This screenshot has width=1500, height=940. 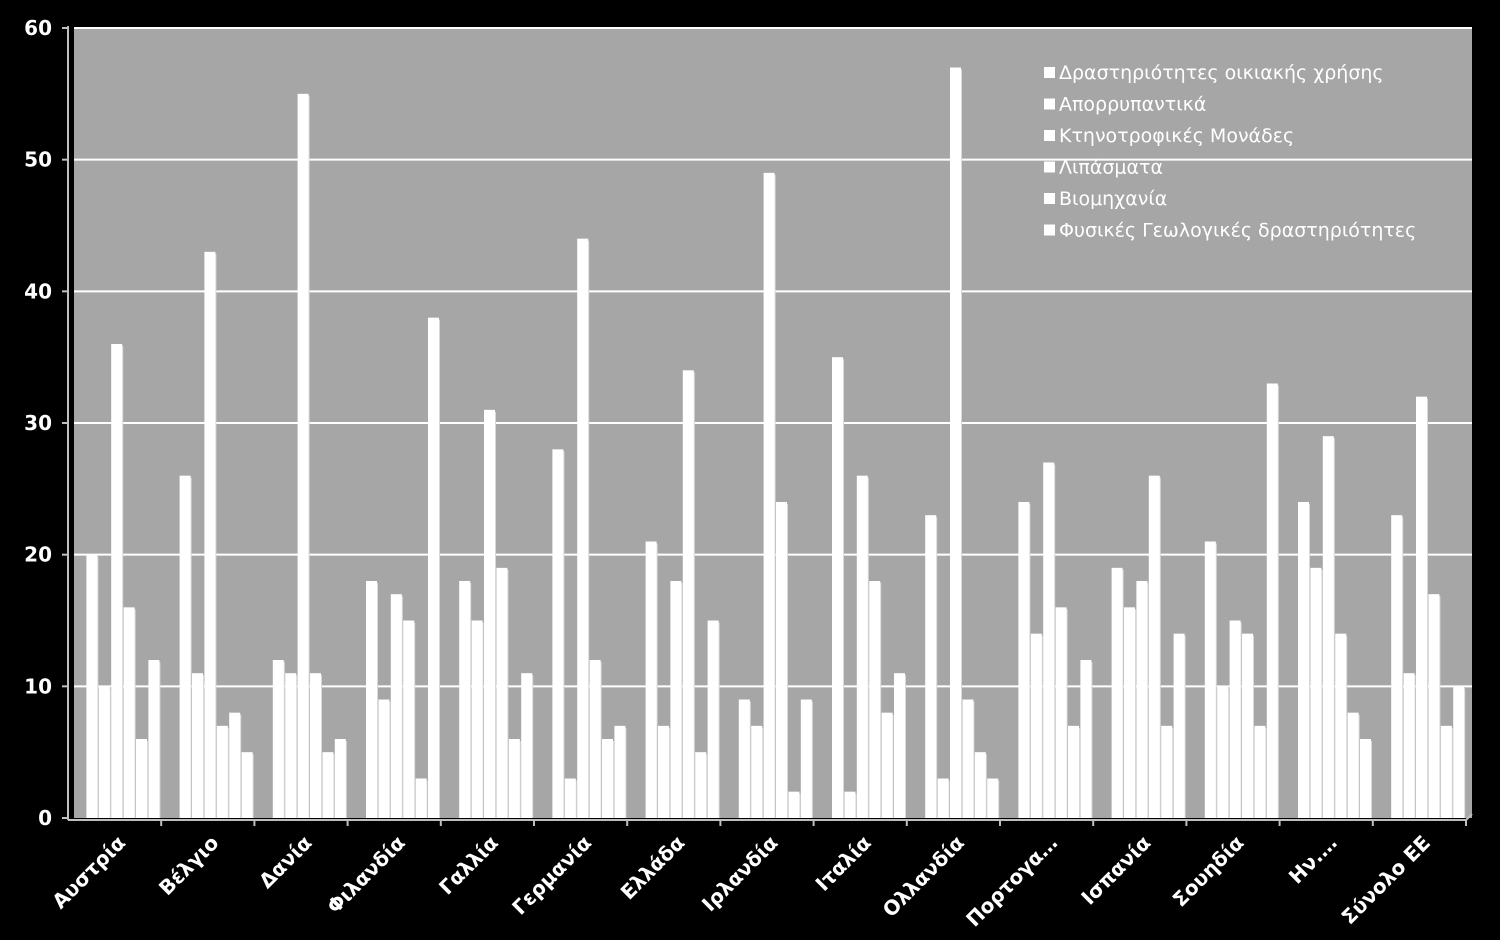 I want to click on x-tick-label: Ελλάδα, so click(x=653, y=868).